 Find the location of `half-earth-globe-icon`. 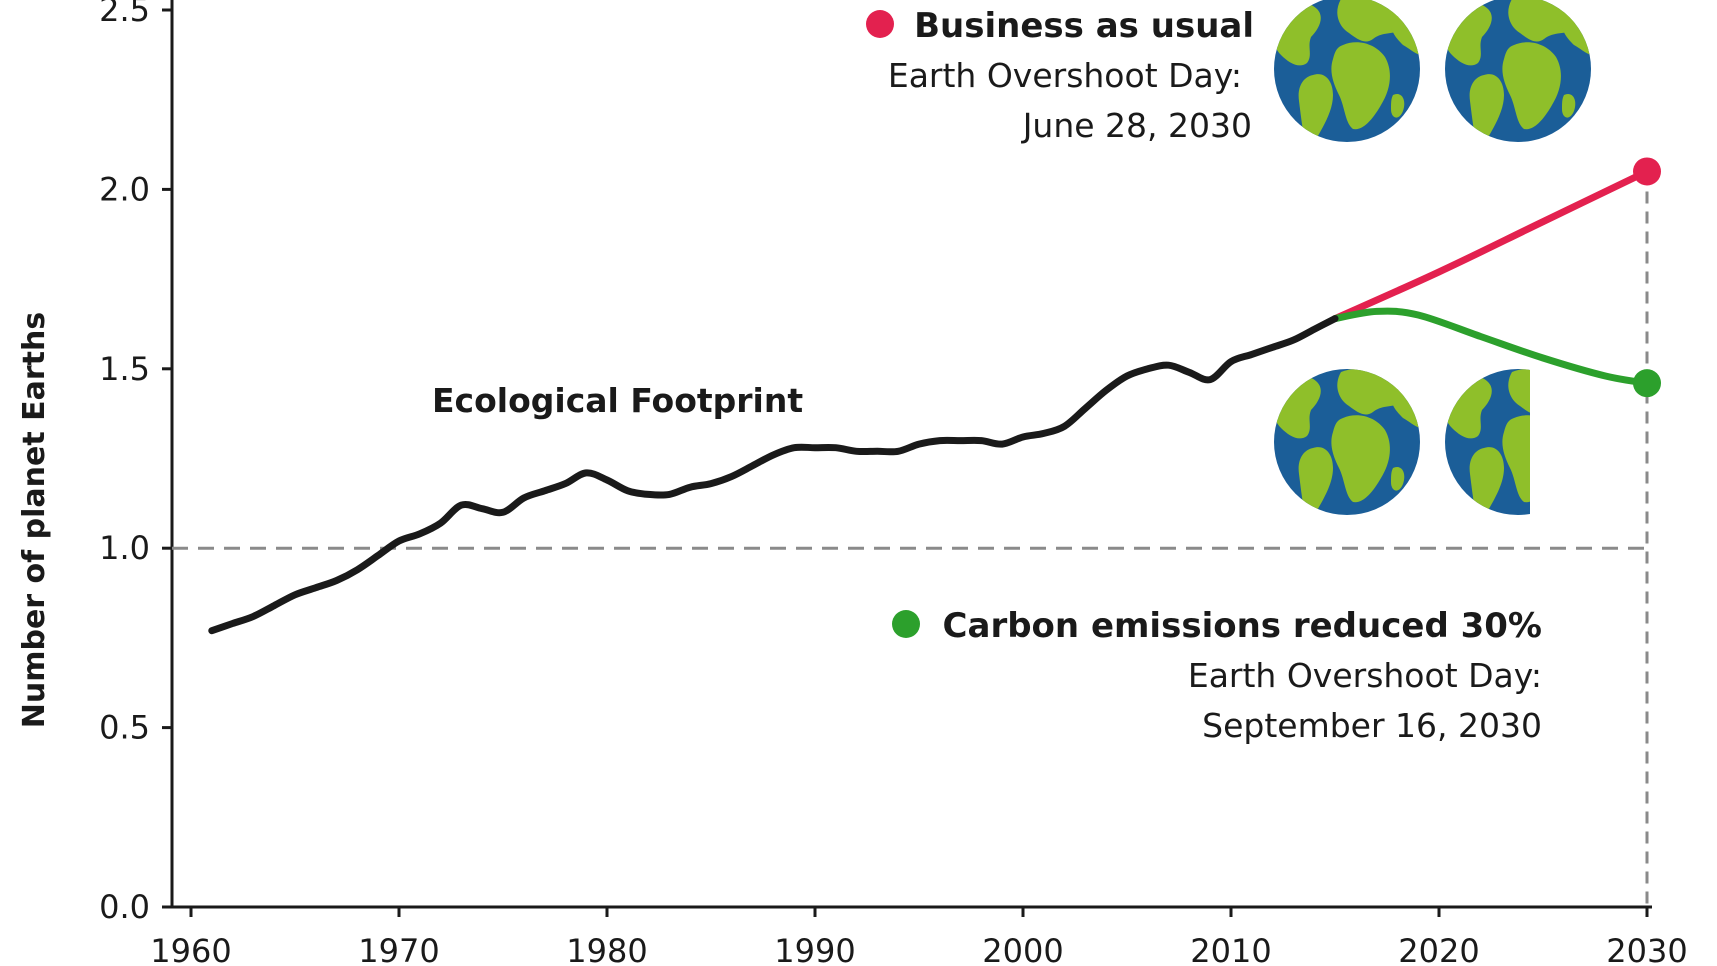

half-earth-globe-icon is located at coordinates (1519, 445).